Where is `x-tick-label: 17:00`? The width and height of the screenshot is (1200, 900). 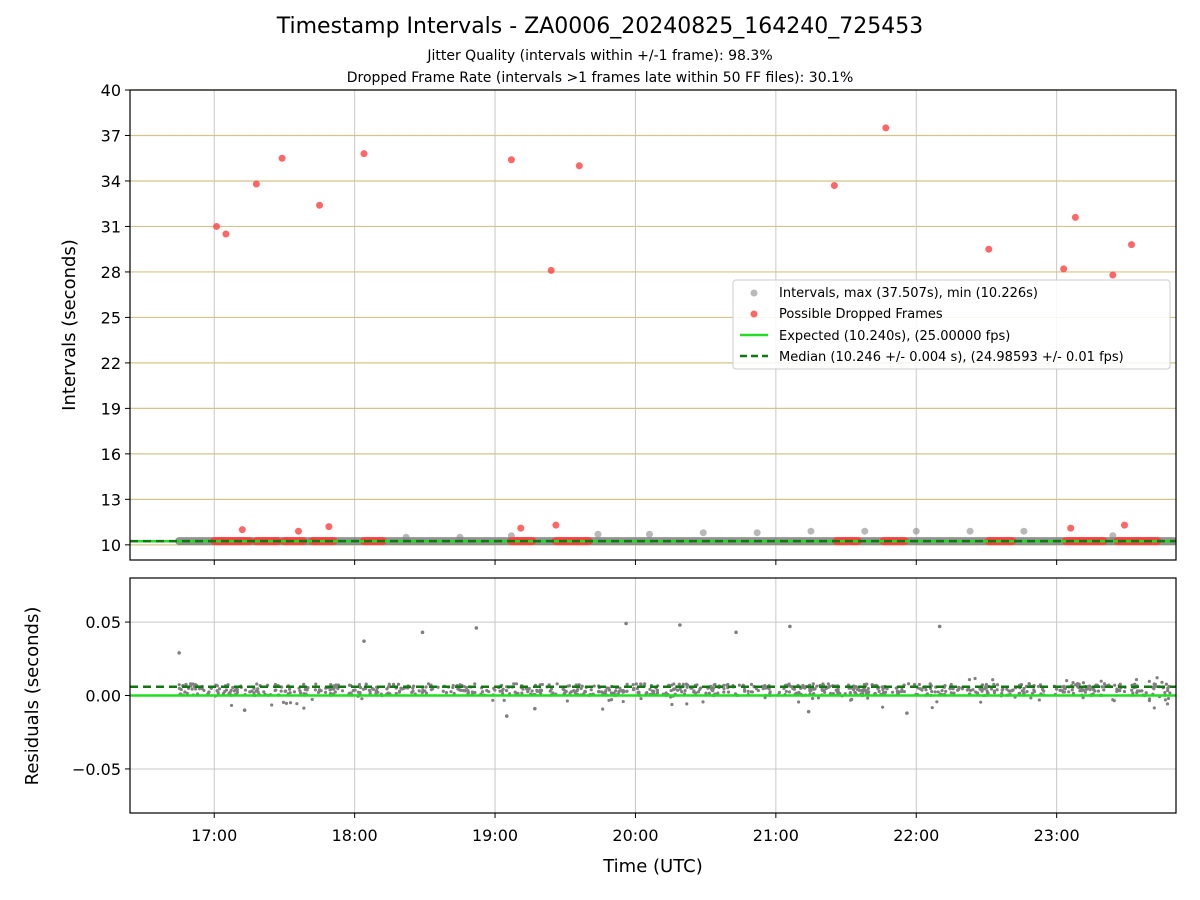
x-tick-label: 17:00 is located at coordinates (214, 835).